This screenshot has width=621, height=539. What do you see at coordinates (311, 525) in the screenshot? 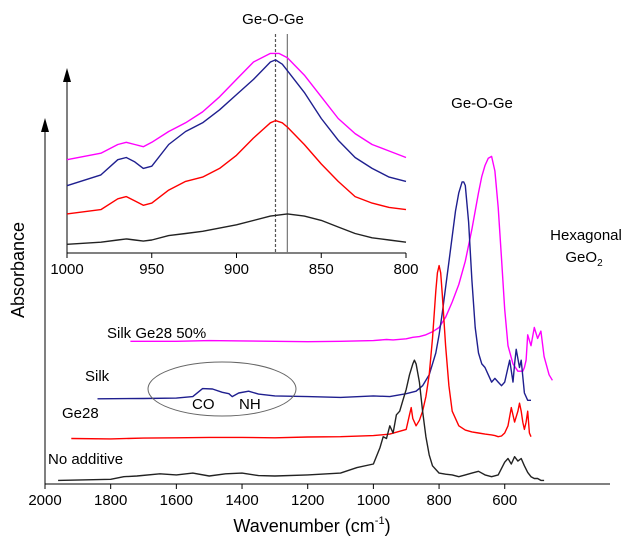
I see `main-x-axis-label: Wavenumber (cm-1)` at bounding box center [311, 525].